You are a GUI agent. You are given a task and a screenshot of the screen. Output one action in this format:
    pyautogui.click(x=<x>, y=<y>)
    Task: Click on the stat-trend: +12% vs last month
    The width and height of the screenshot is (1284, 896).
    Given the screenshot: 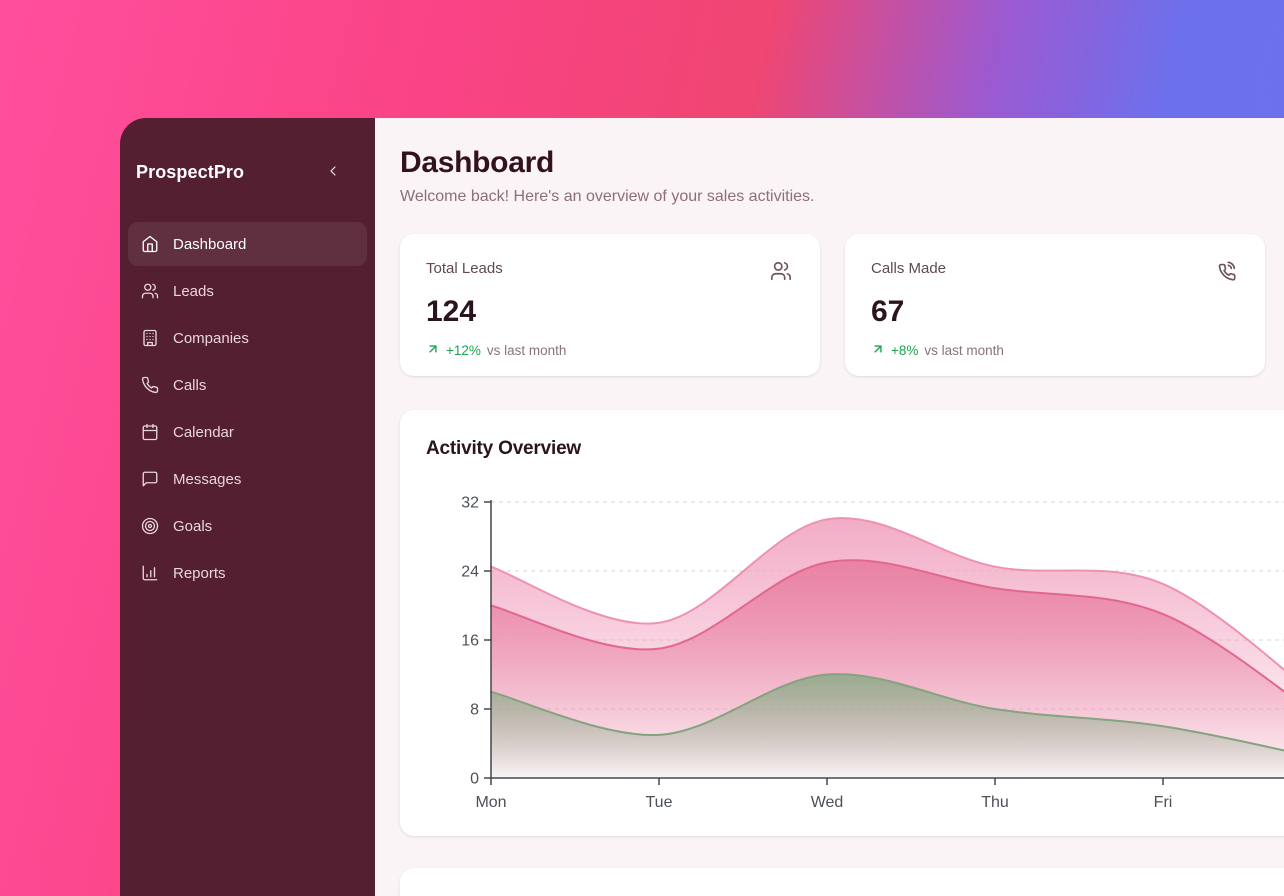 What is the action you would take?
    pyautogui.click(x=609, y=350)
    